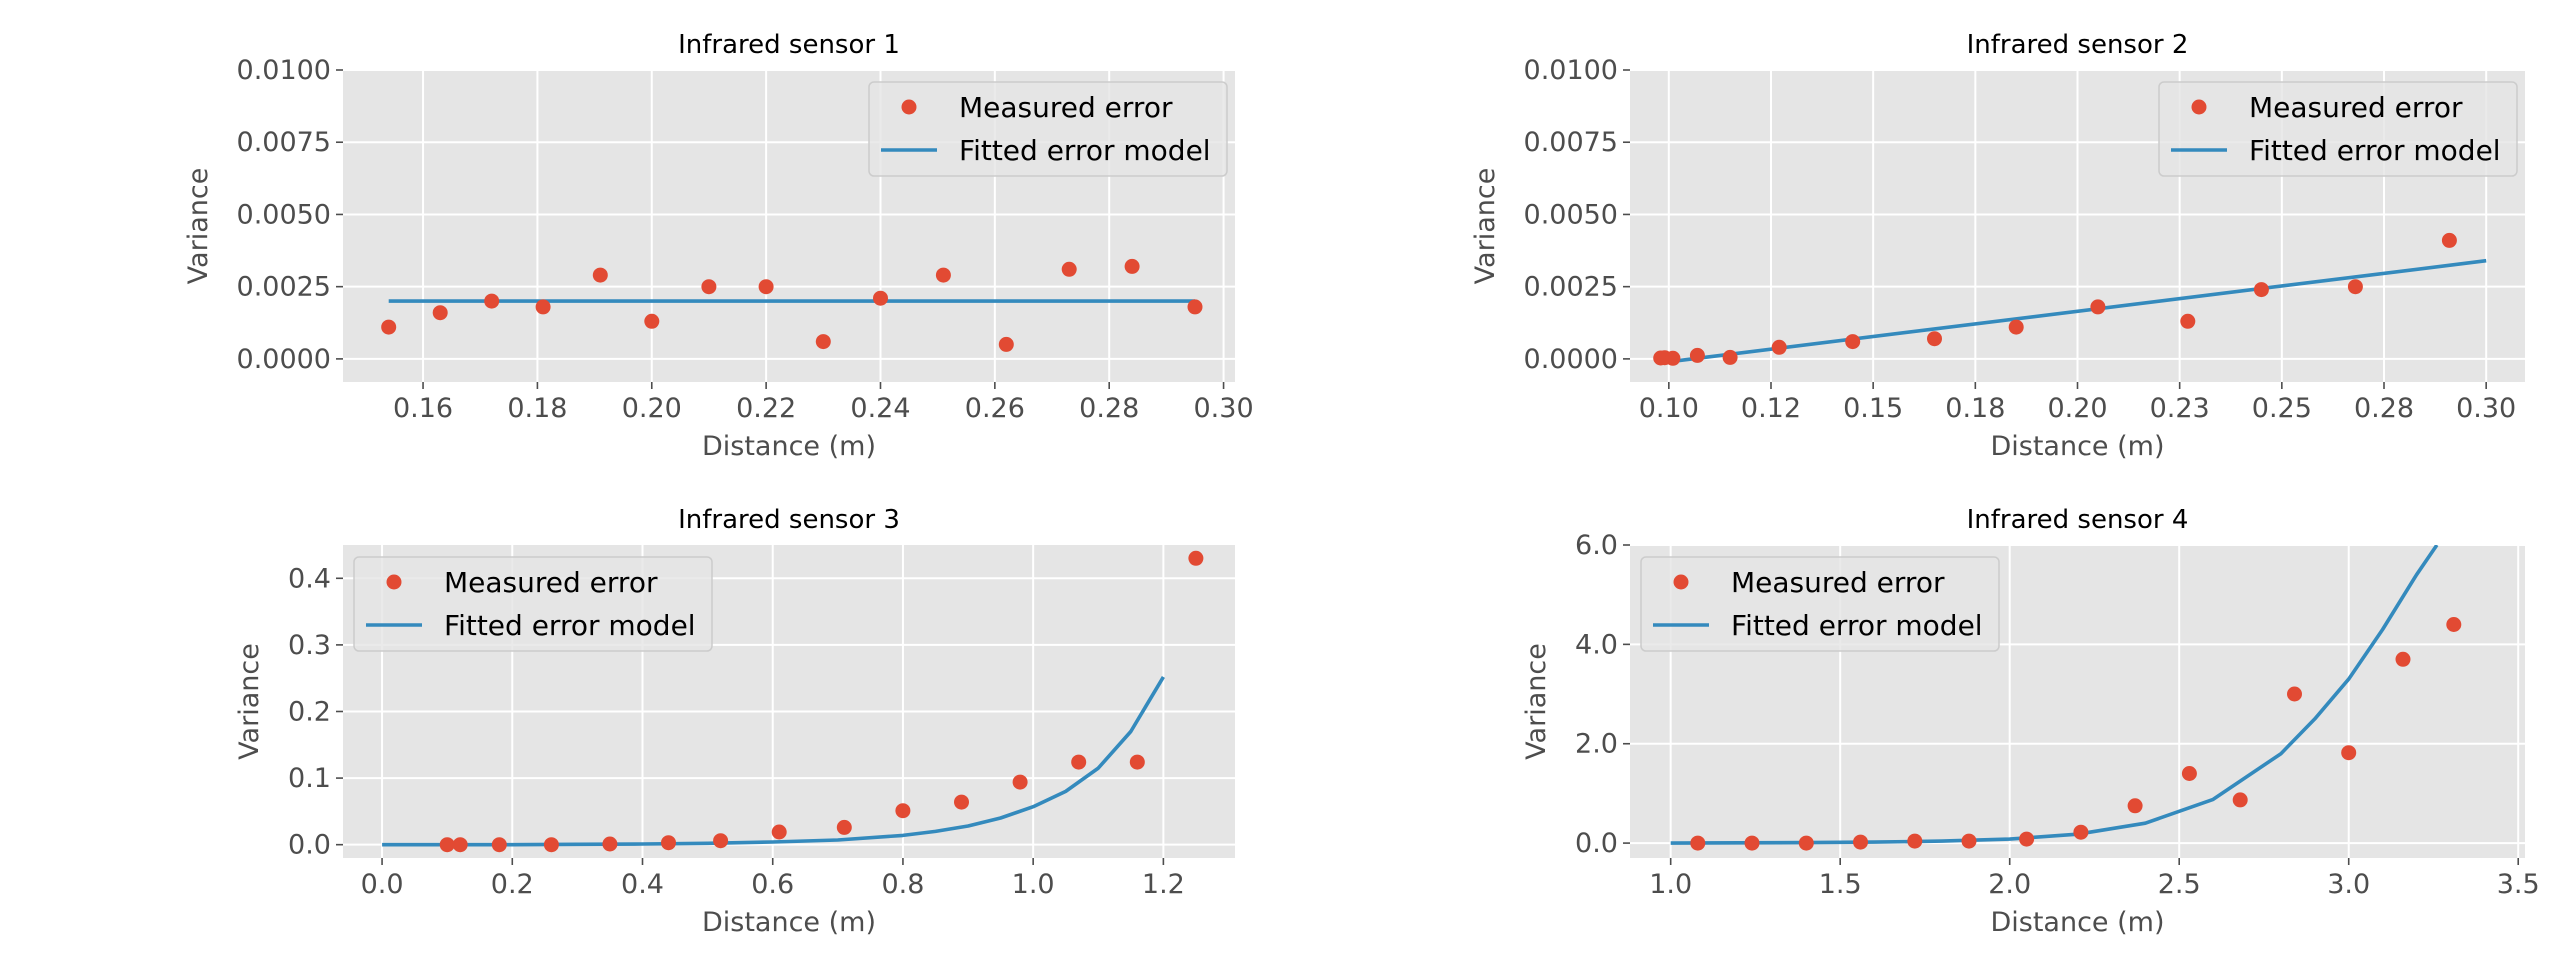  Describe the element at coordinates (309, 711) in the screenshot. I see `y-tick-label: 0.2` at that location.